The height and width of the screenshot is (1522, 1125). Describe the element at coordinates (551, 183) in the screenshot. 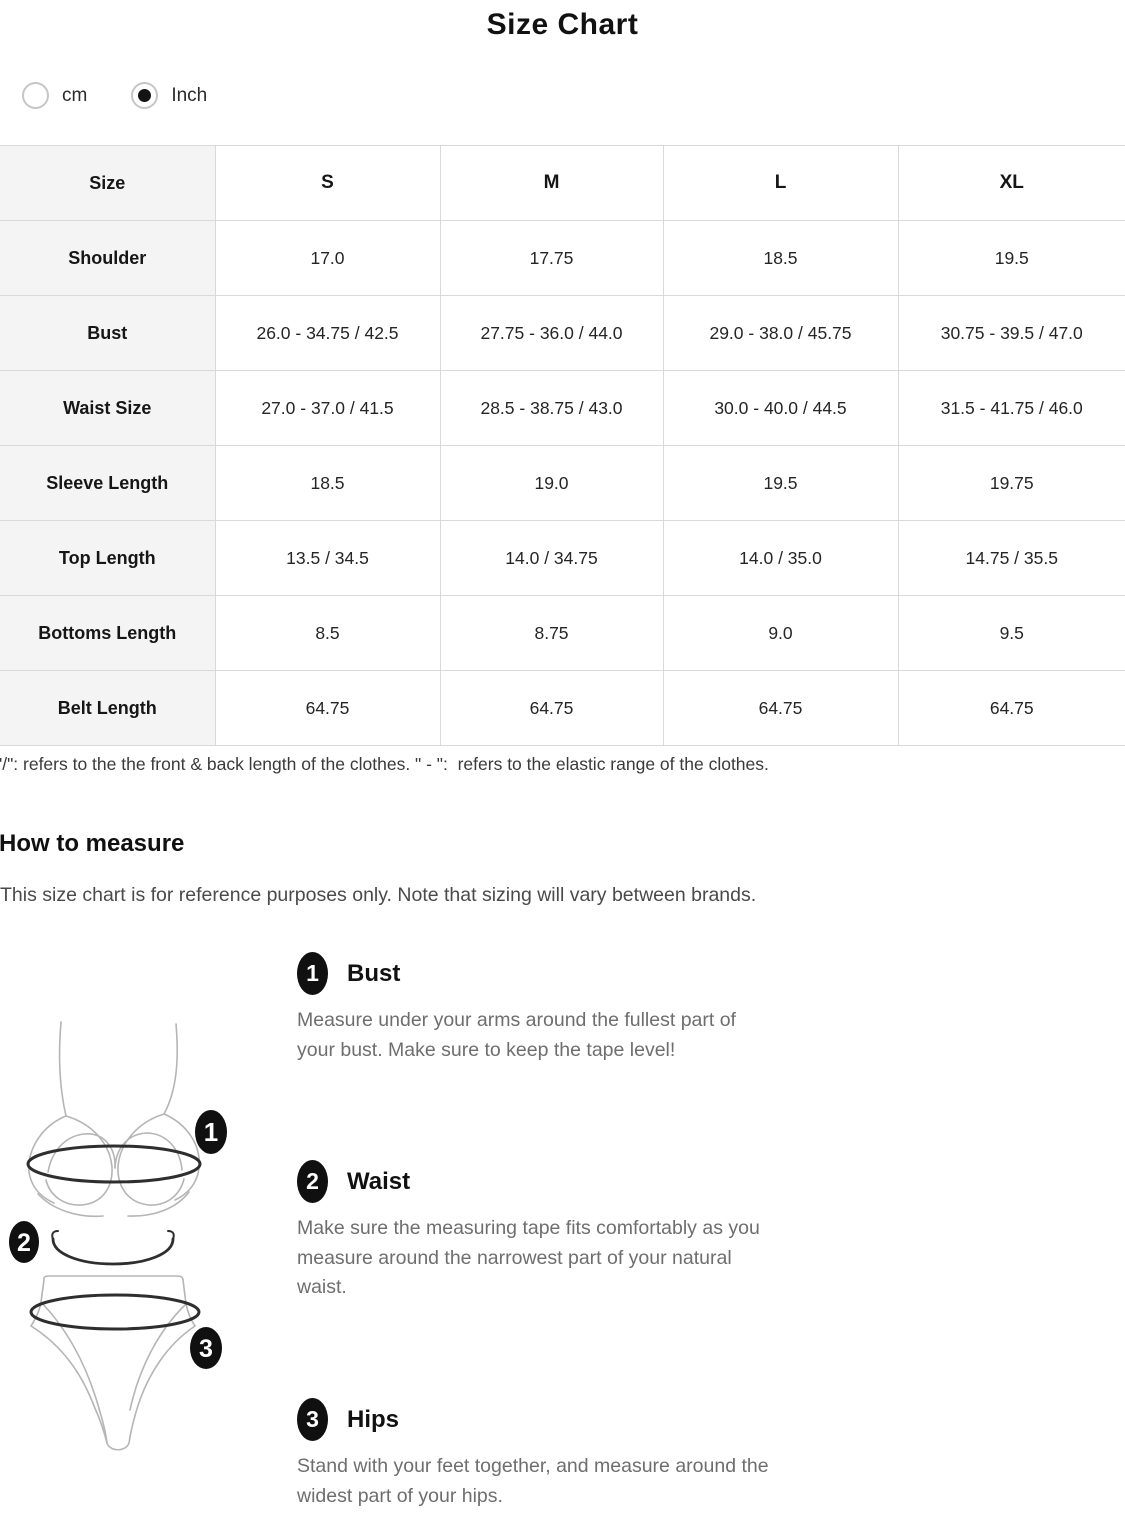

I see `table-header-m: M` at that location.